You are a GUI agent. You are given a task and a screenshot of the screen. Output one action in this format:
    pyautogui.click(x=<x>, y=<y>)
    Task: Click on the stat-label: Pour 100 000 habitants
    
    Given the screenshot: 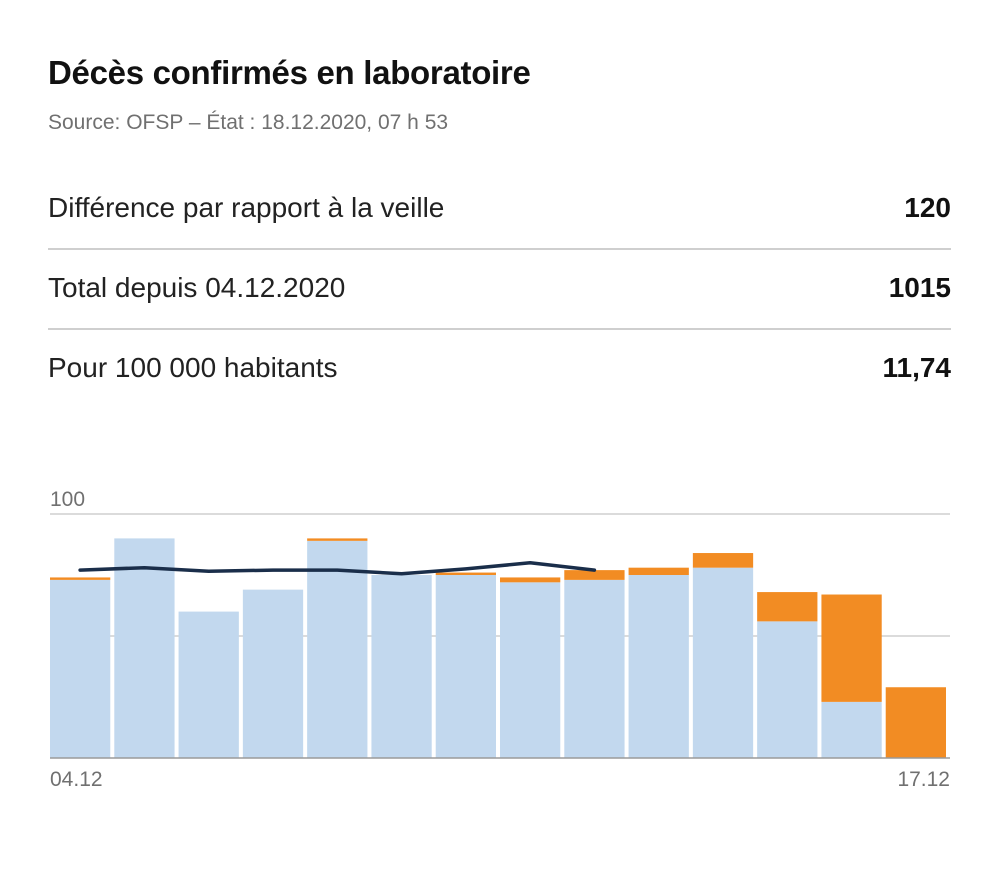 What is the action you would take?
    pyautogui.click(x=193, y=367)
    